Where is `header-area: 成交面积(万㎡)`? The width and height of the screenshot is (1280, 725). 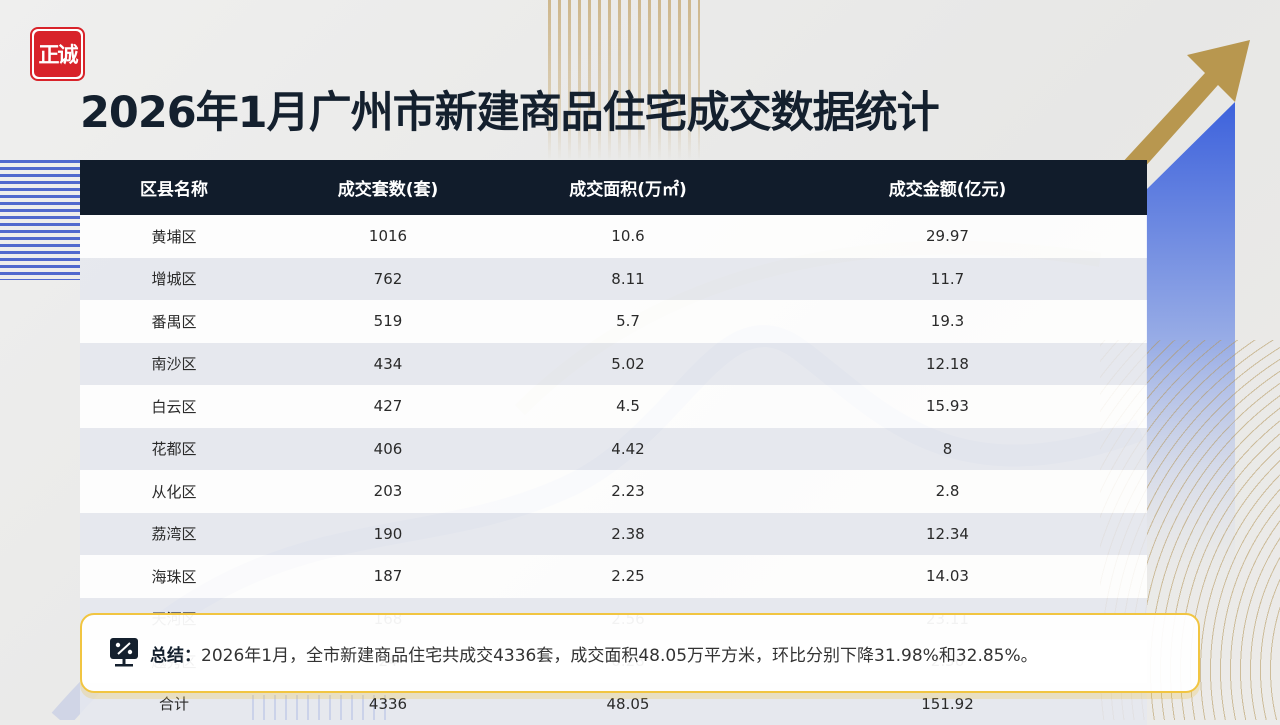
header-area: 成交面积(万㎡) is located at coordinates (628, 187).